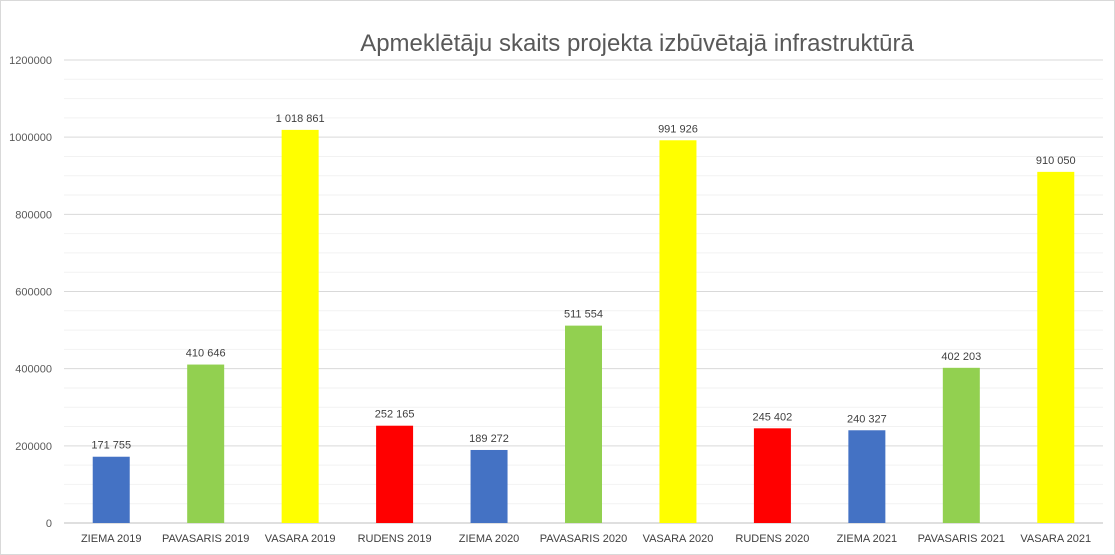  What do you see at coordinates (300, 539) in the screenshot?
I see `x-tick-label: VASARA 2019` at bounding box center [300, 539].